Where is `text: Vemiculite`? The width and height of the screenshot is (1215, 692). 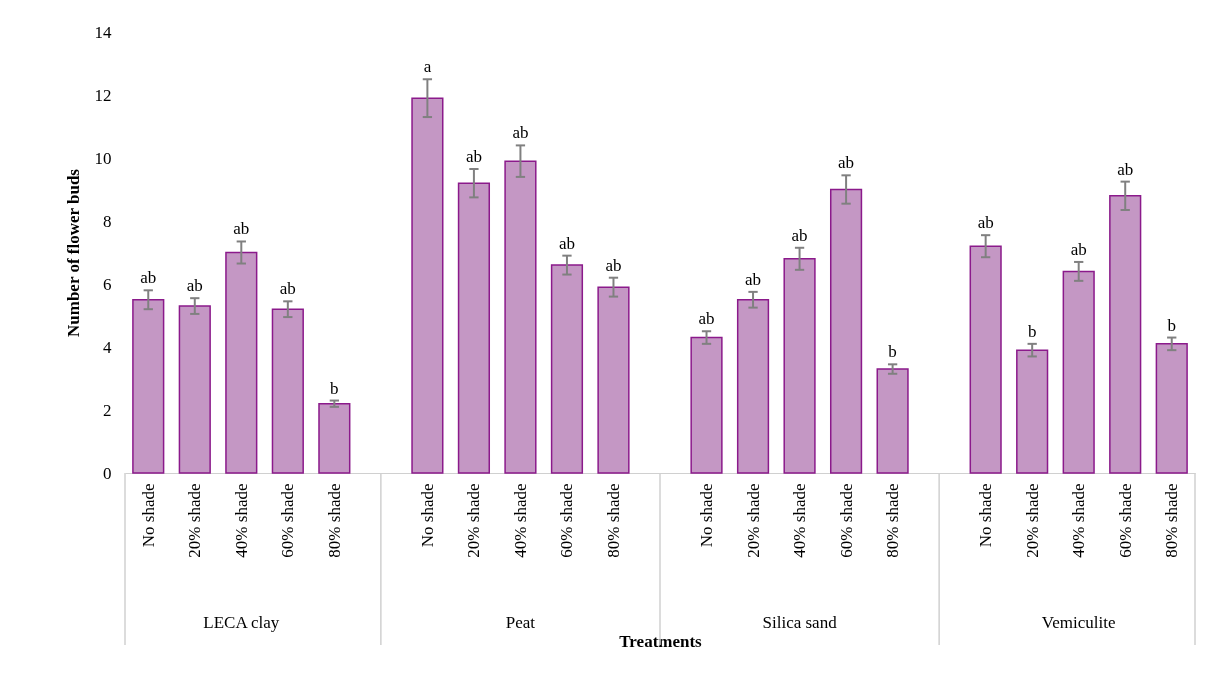 text: Vemiculite is located at coordinates (1078, 622).